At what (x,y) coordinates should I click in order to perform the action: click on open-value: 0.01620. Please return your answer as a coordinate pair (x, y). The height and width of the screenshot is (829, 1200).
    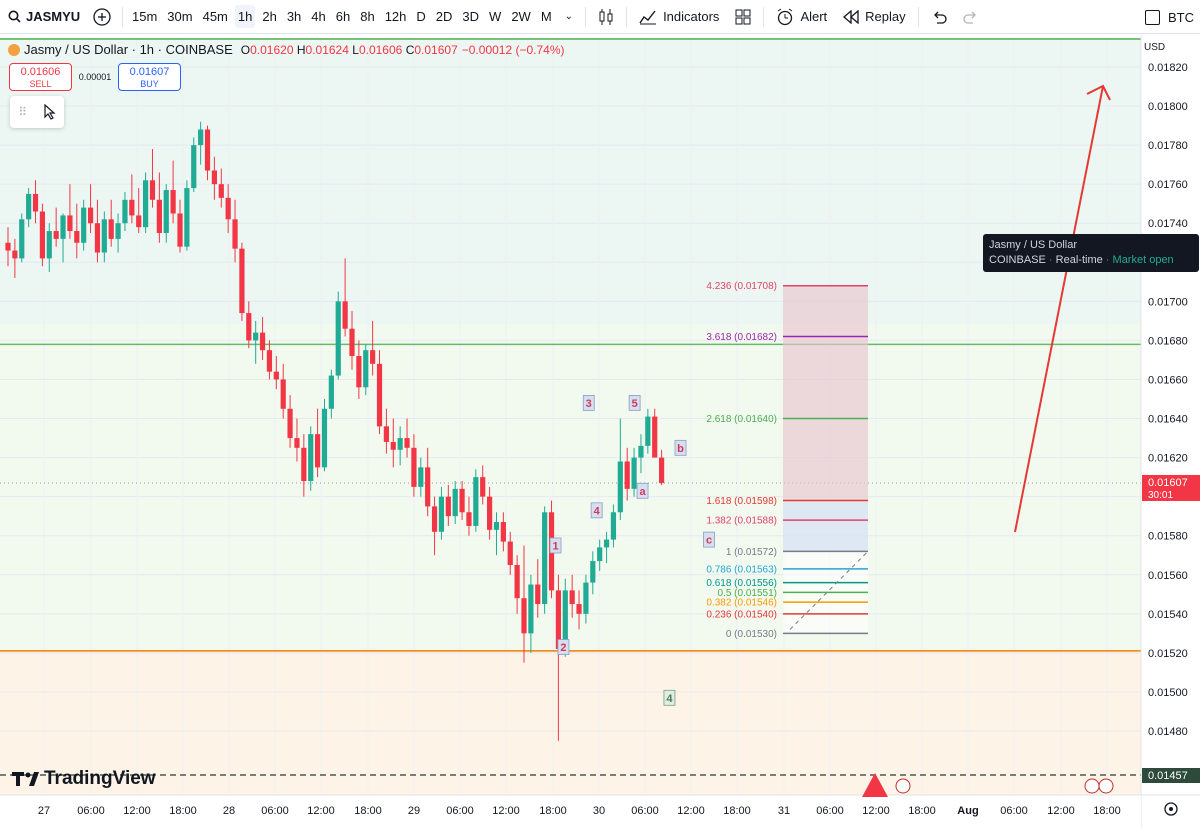
    Looking at the image, I should click on (272, 49).